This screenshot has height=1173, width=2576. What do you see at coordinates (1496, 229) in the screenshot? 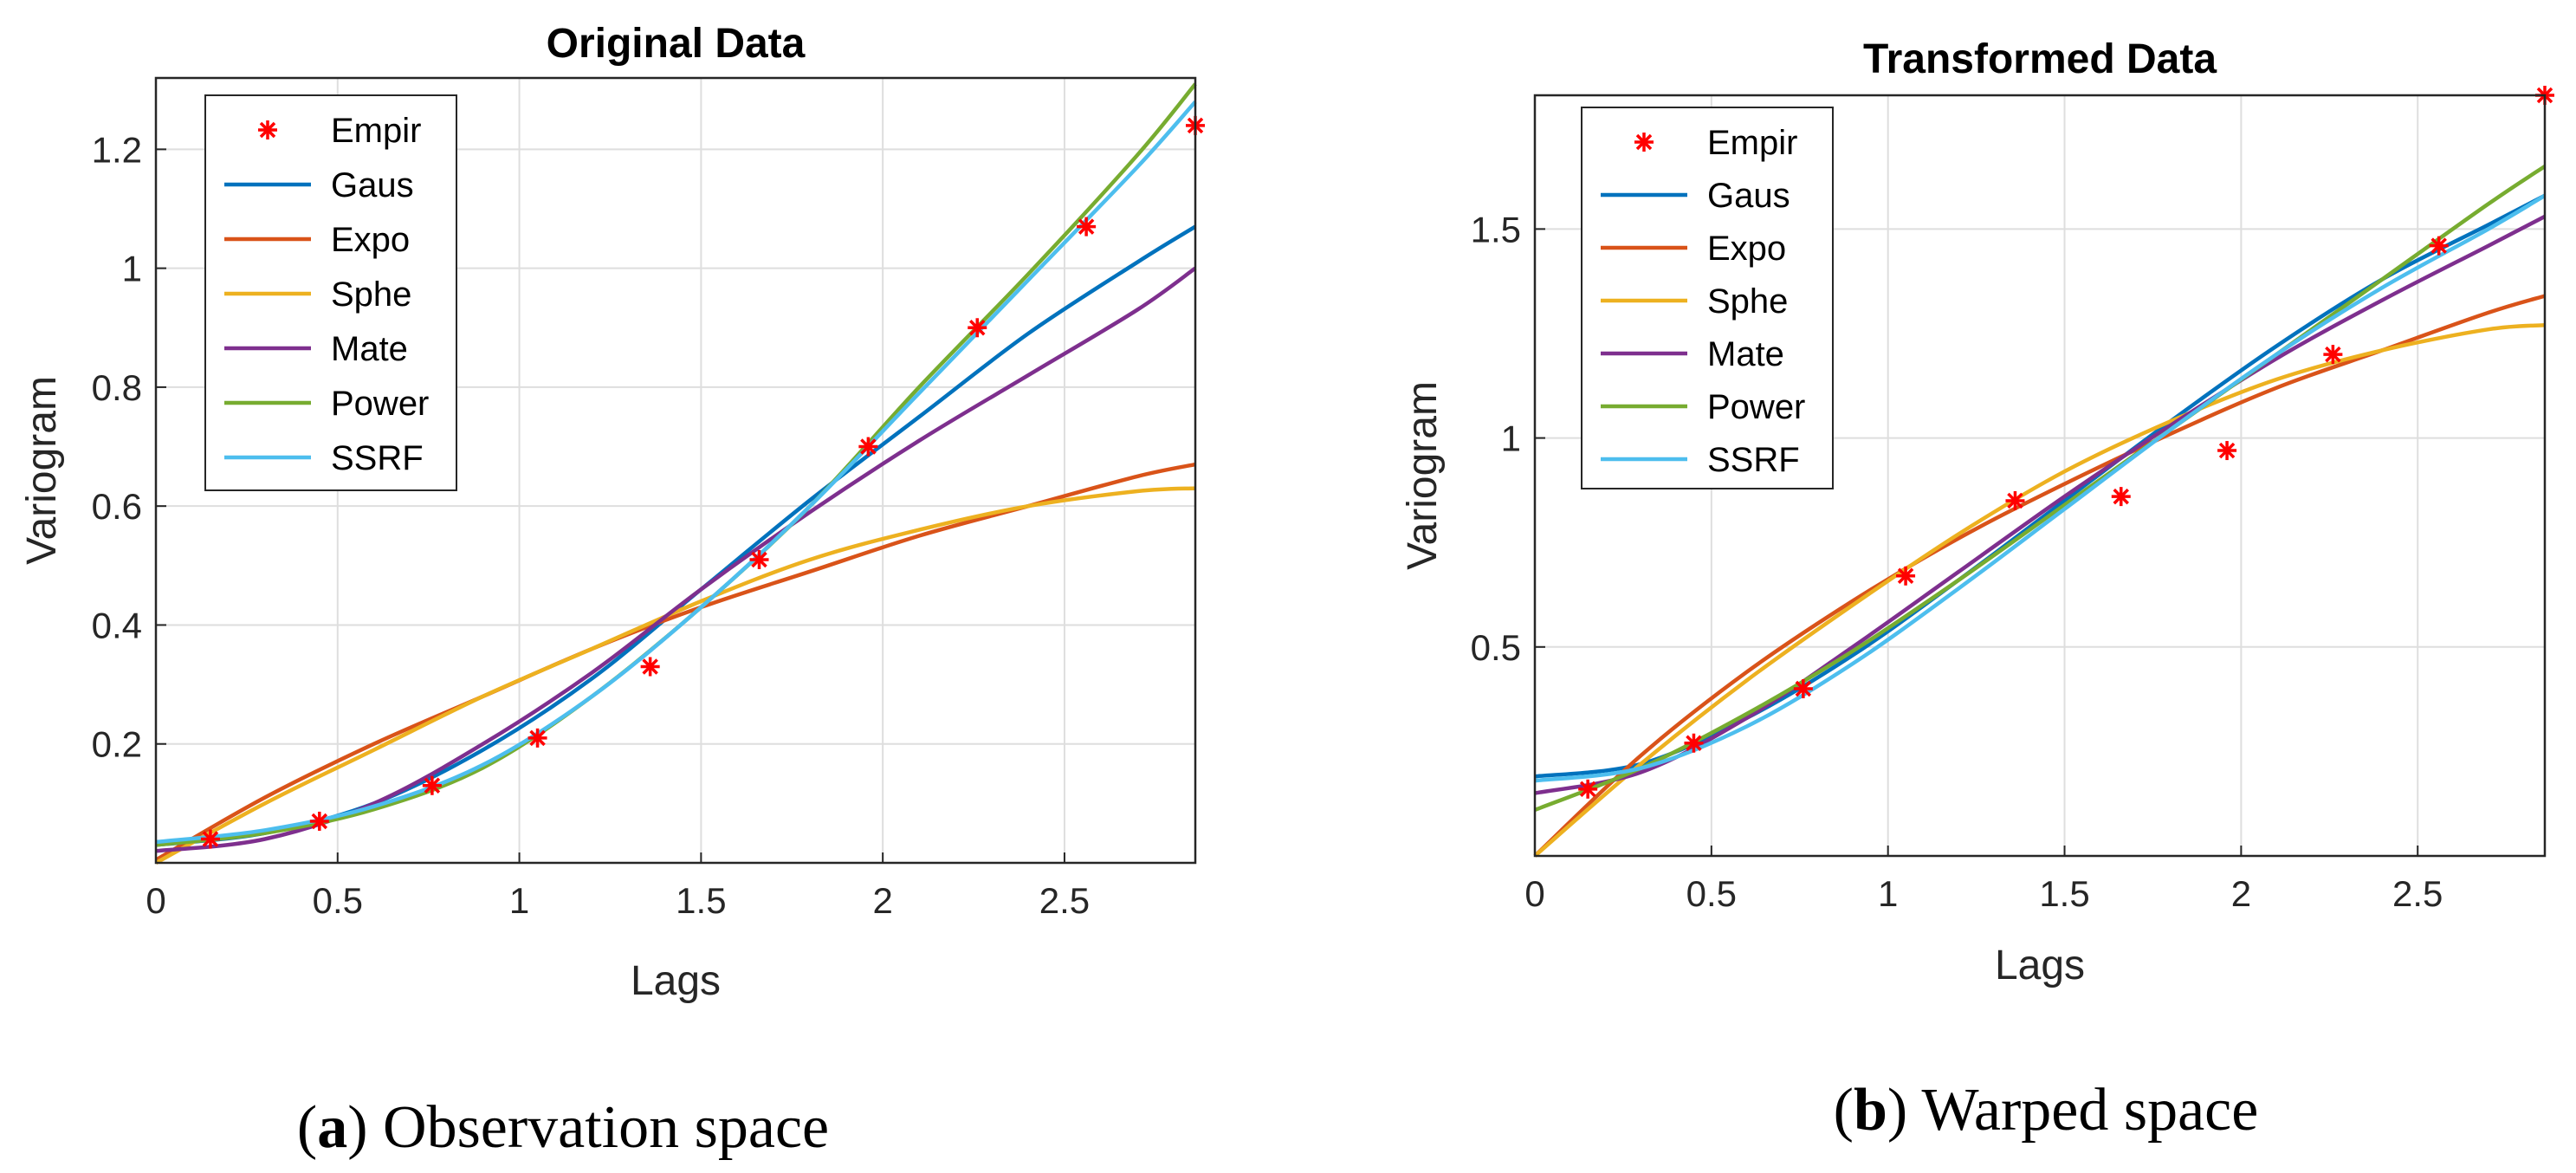
I see `y-tick-label: 1.5` at bounding box center [1496, 229].